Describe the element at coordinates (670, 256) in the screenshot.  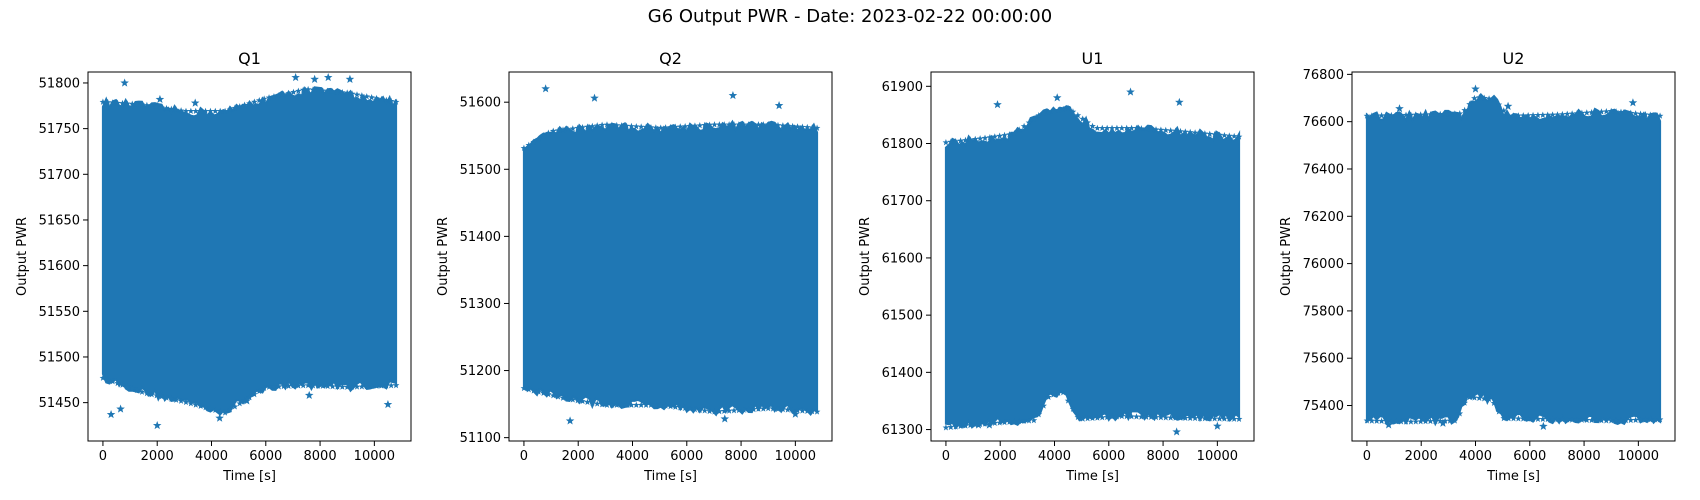
I see `axes-frame` at that location.